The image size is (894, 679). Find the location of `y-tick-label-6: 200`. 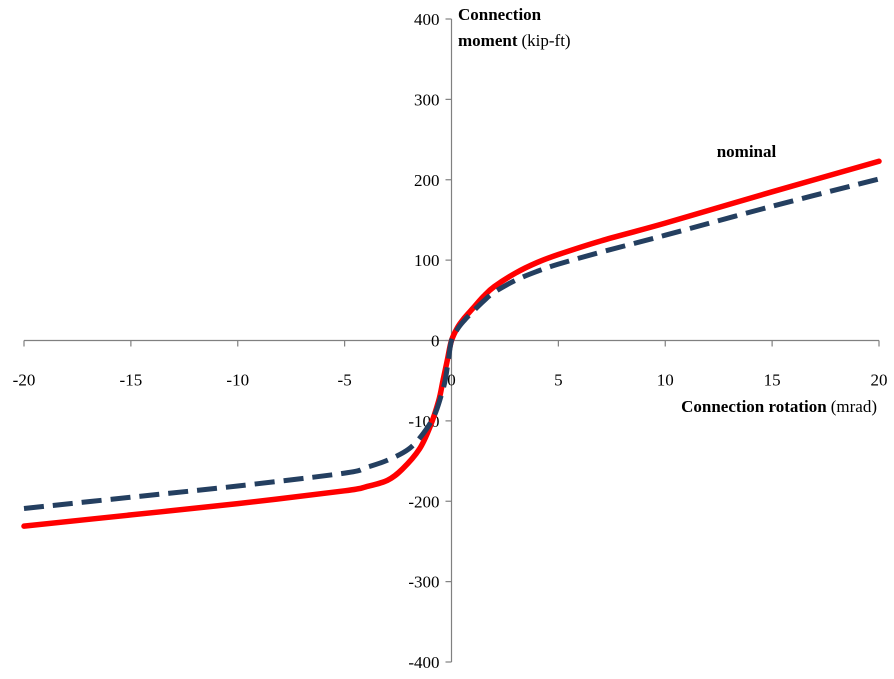

y-tick-label-6: 200 is located at coordinates (427, 180).